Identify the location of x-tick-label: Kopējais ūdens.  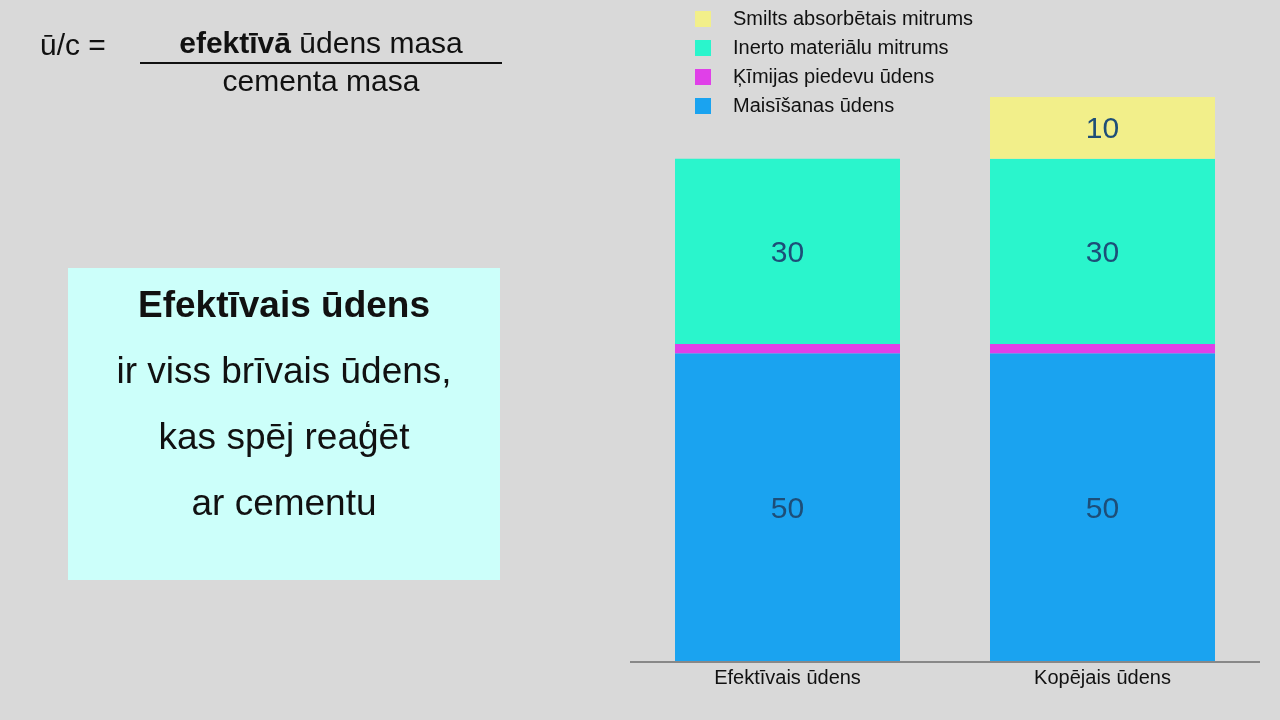
(1102, 677).